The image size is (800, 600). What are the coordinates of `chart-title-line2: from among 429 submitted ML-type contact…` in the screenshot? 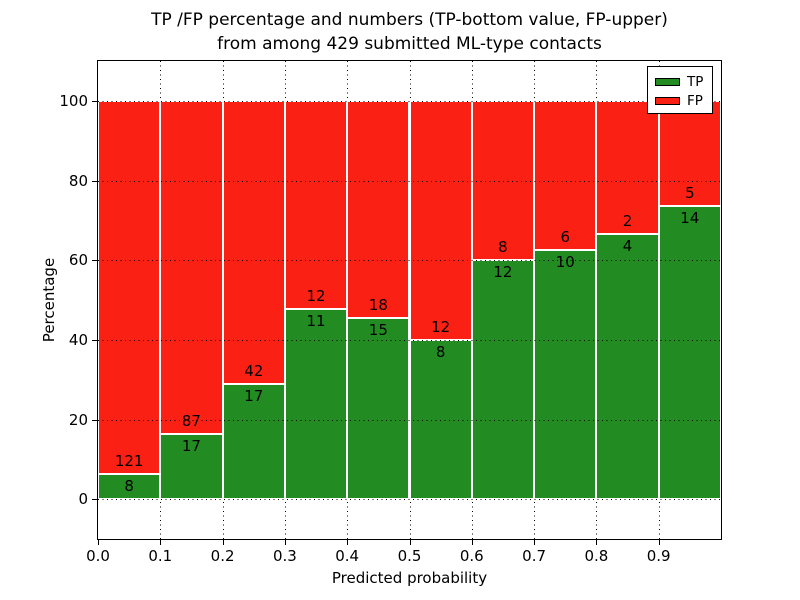 It's located at (409, 44).